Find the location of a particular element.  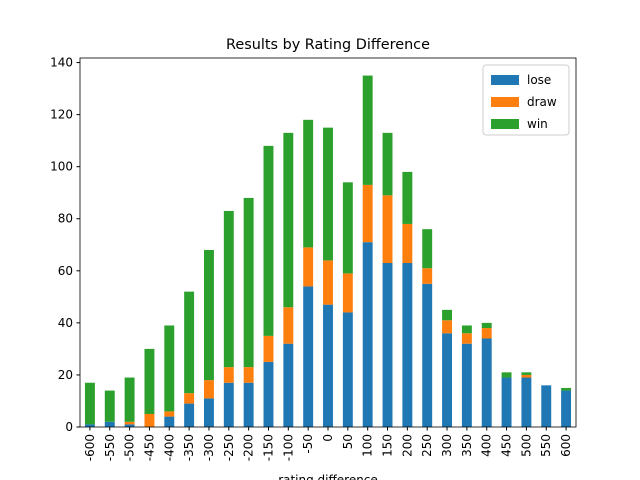

x-tick-label: -200 is located at coordinates (249, 447).